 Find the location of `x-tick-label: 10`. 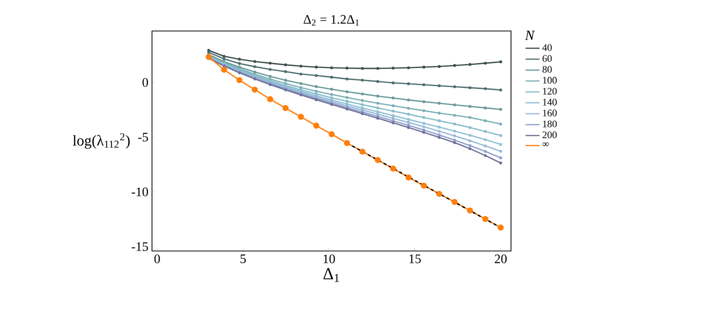

x-tick-label: 10 is located at coordinates (329, 259).